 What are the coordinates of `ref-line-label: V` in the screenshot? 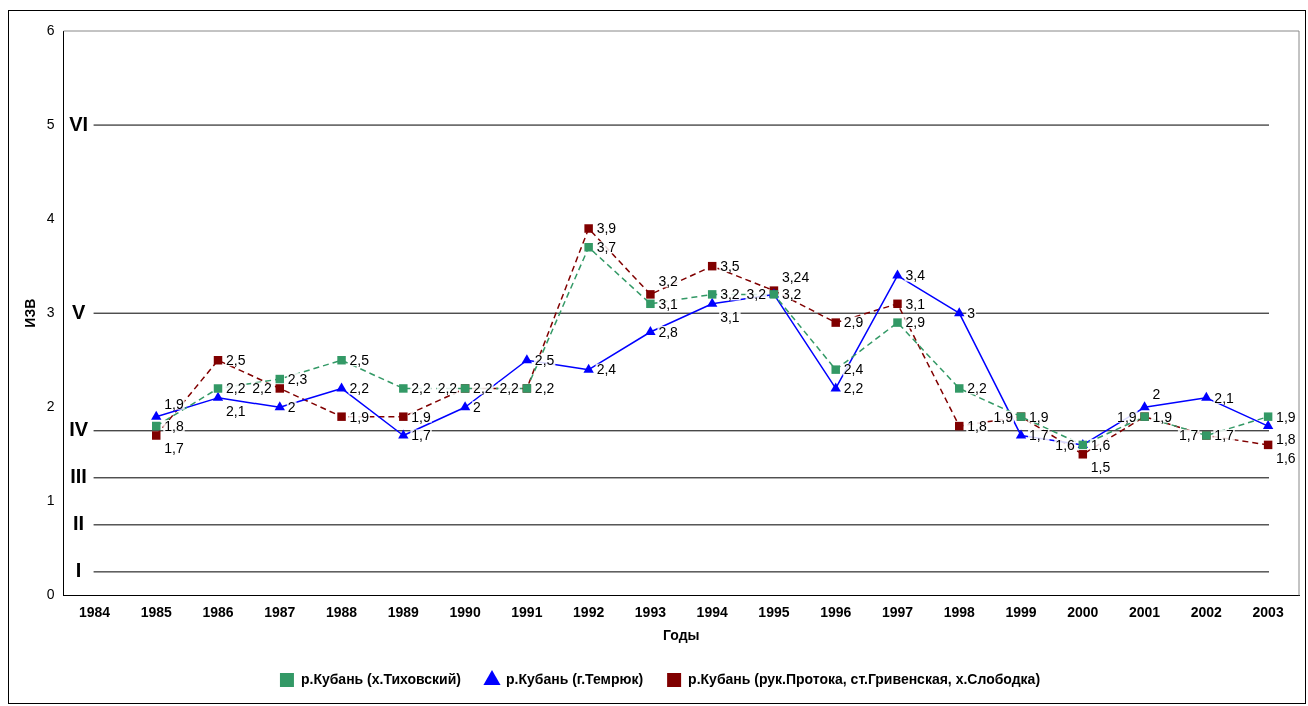 It's located at (78, 311).